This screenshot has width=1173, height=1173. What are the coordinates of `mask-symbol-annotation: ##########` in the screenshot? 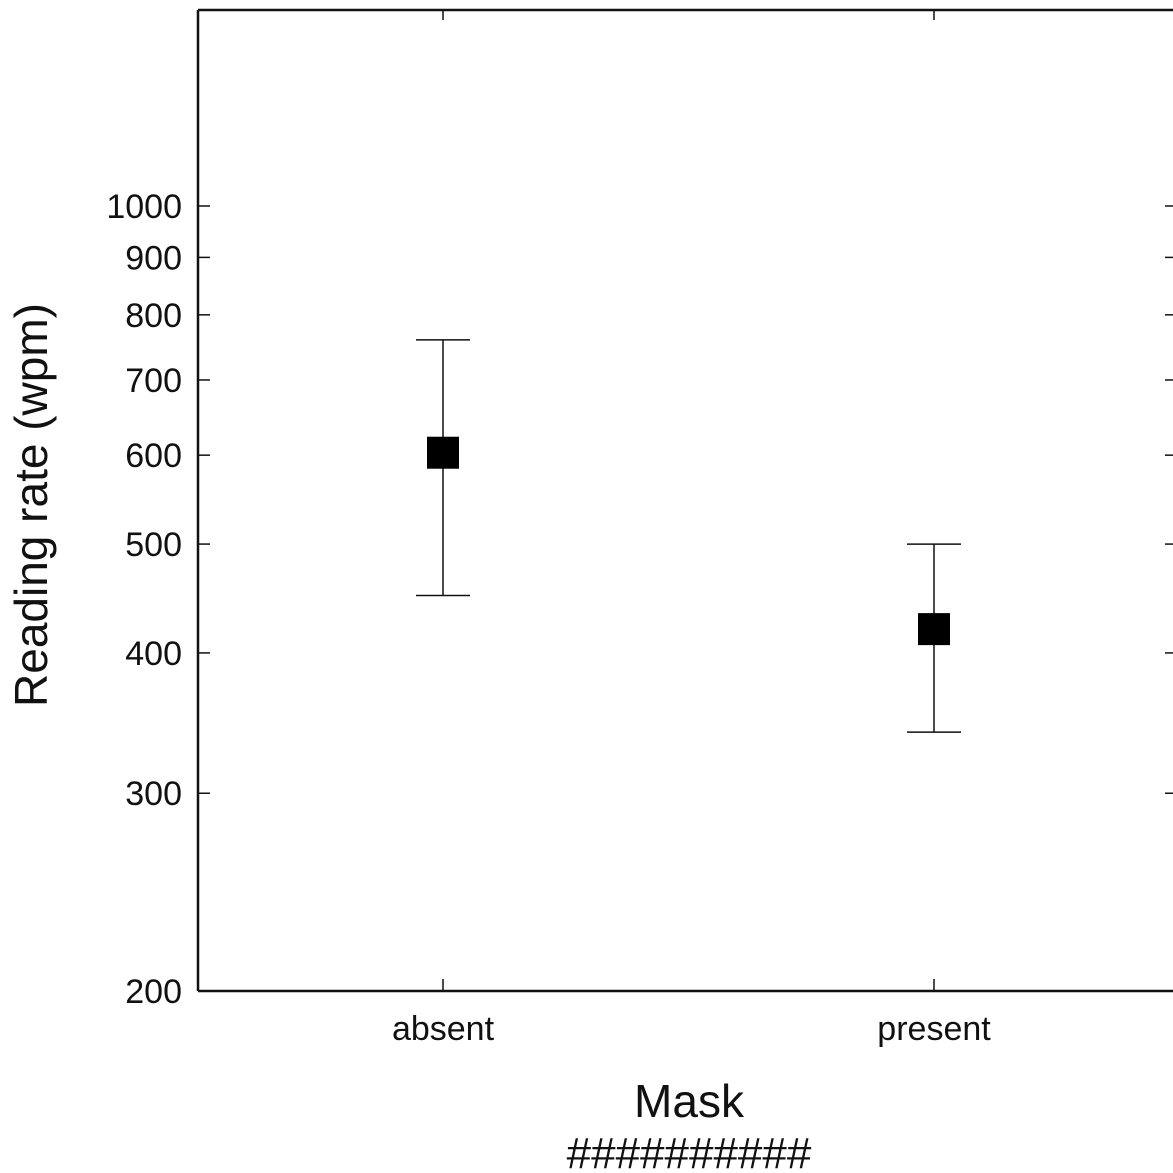 It's located at (689, 1151).